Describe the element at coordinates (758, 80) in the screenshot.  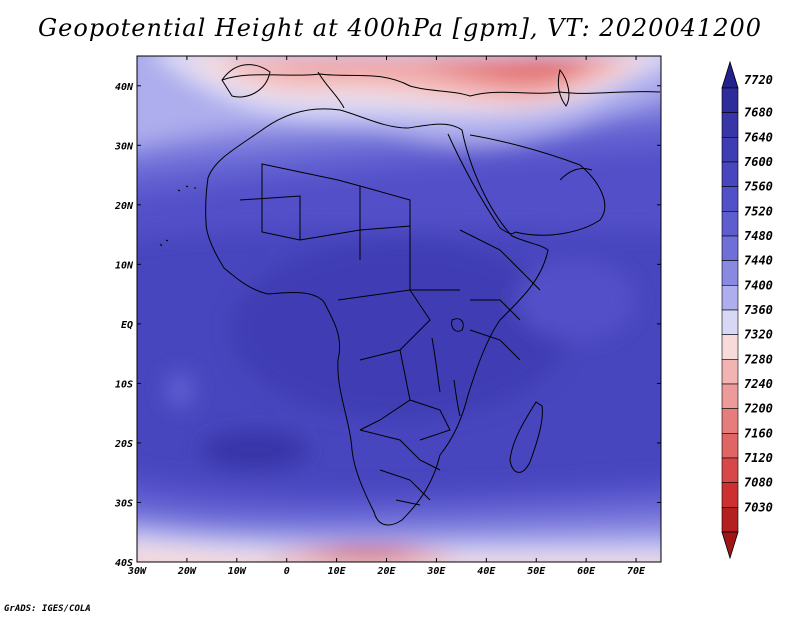
I see `colorbar-label: 7720` at that location.